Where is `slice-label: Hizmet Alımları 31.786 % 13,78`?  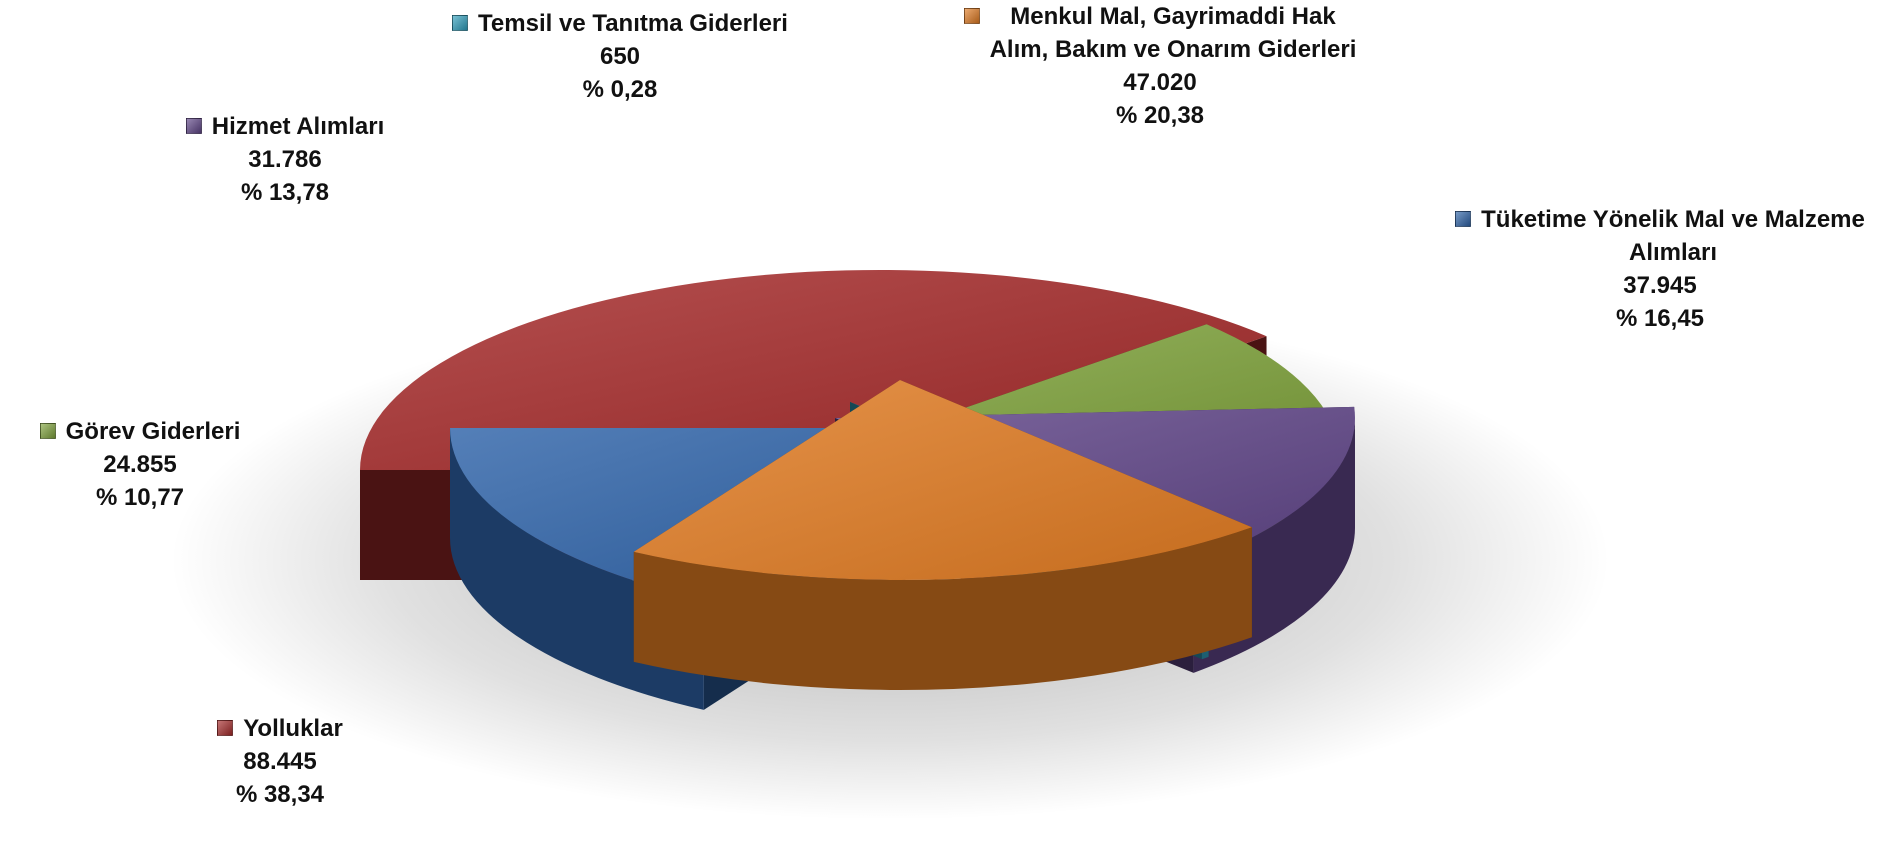 slice-label: Hizmet Alımları 31.786 % 13,78 is located at coordinates (285, 159).